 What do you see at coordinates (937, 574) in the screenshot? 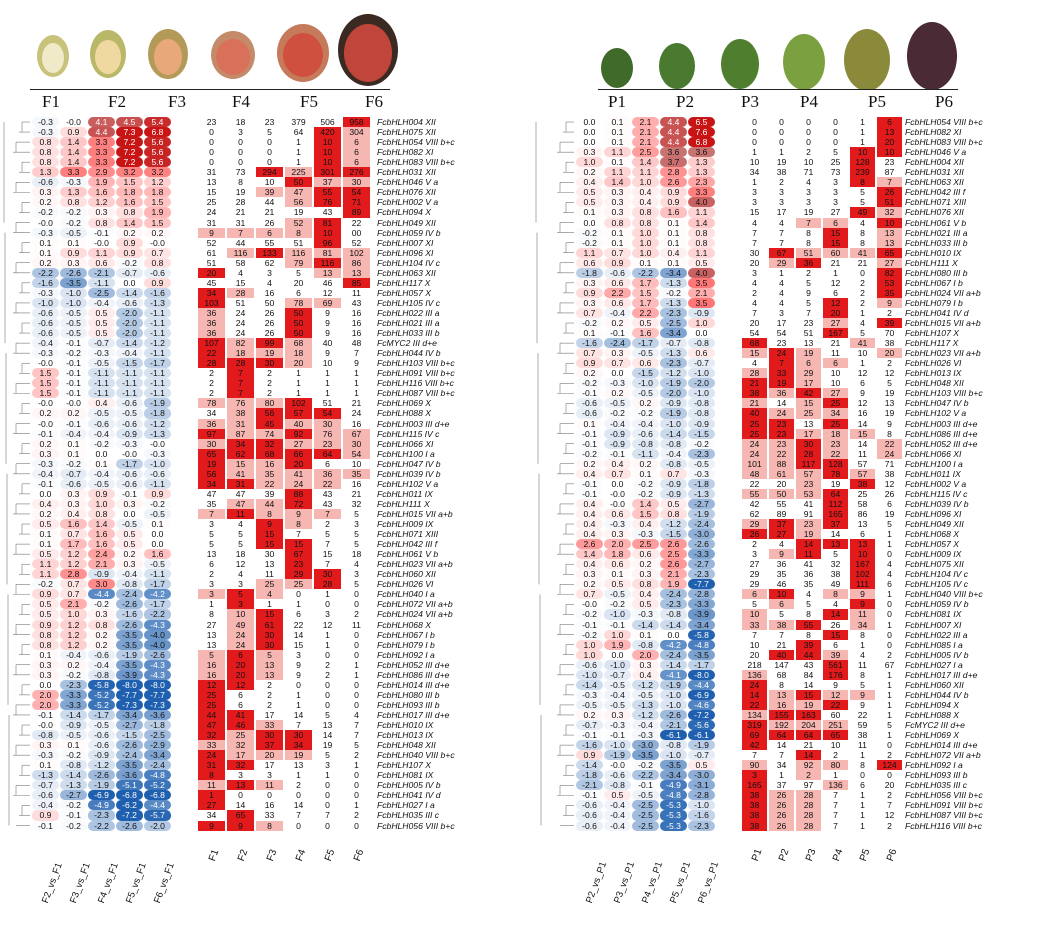
I see `gene-label: FcbHLH104 IV c` at bounding box center [937, 574].